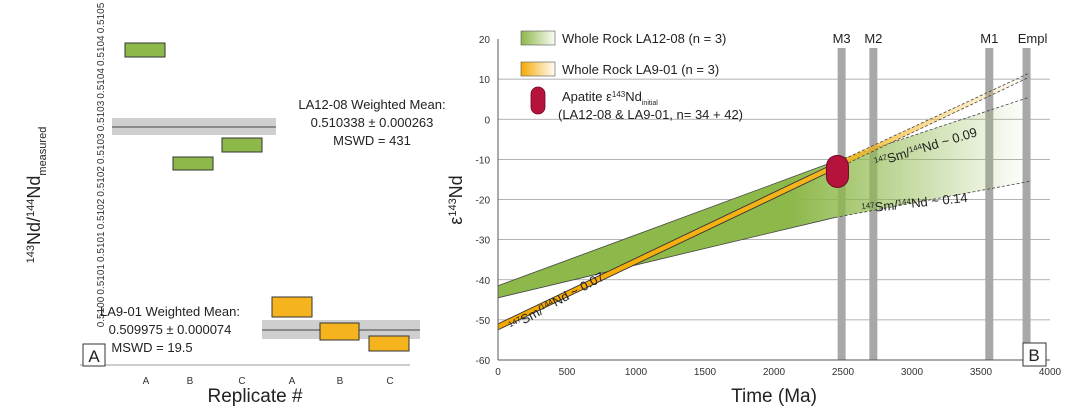  What do you see at coordinates (485, 40) in the screenshot?
I see `panel-b-y-tick-label: 20` at bounding box center [485, 40].